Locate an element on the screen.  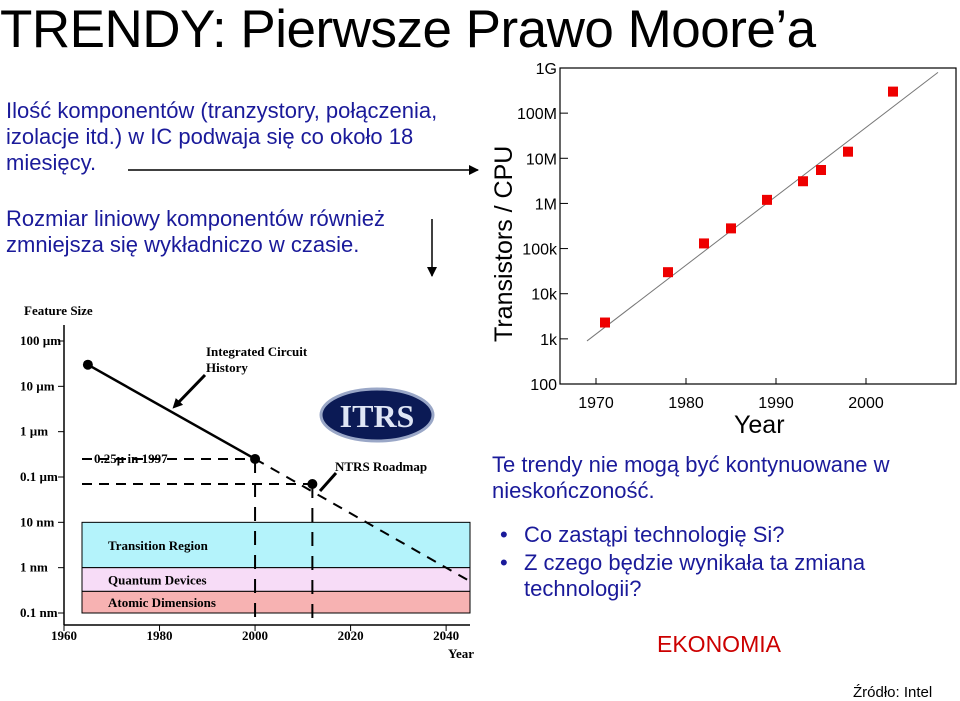
itrs-logo: ITRS is located at coordinates (377, 415).